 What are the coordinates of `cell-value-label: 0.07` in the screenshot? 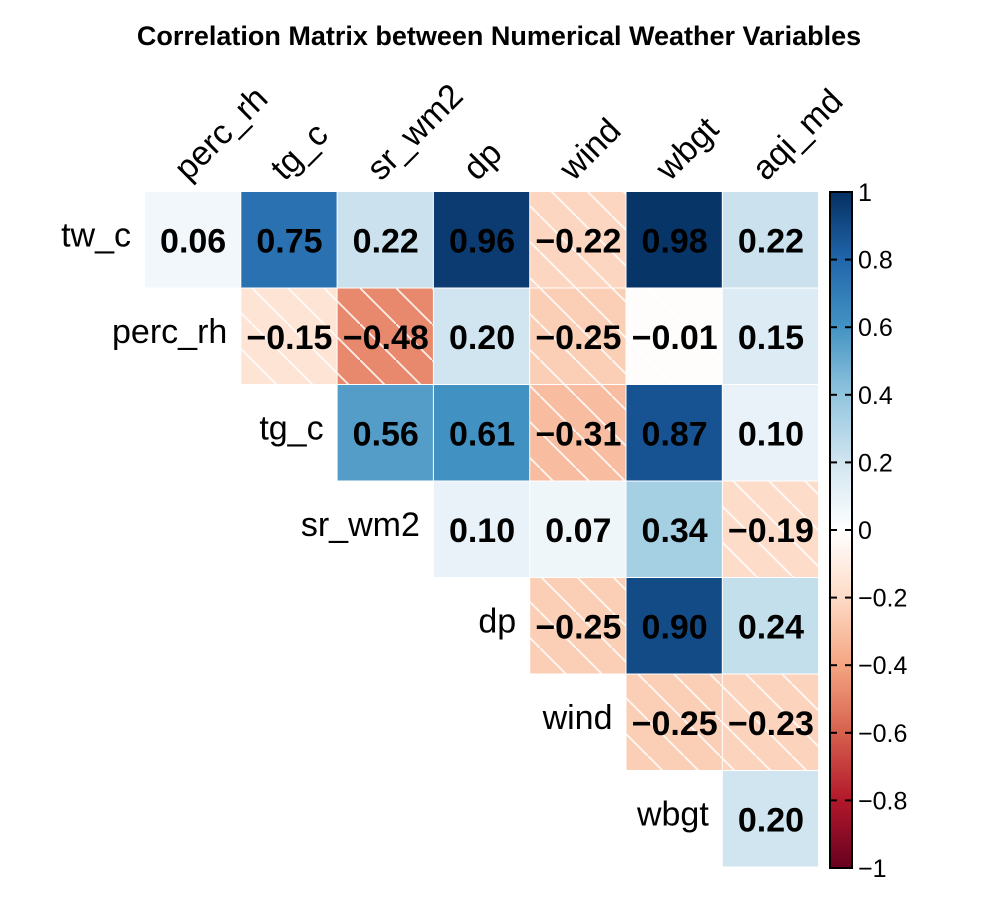 It's located at (578, 531).